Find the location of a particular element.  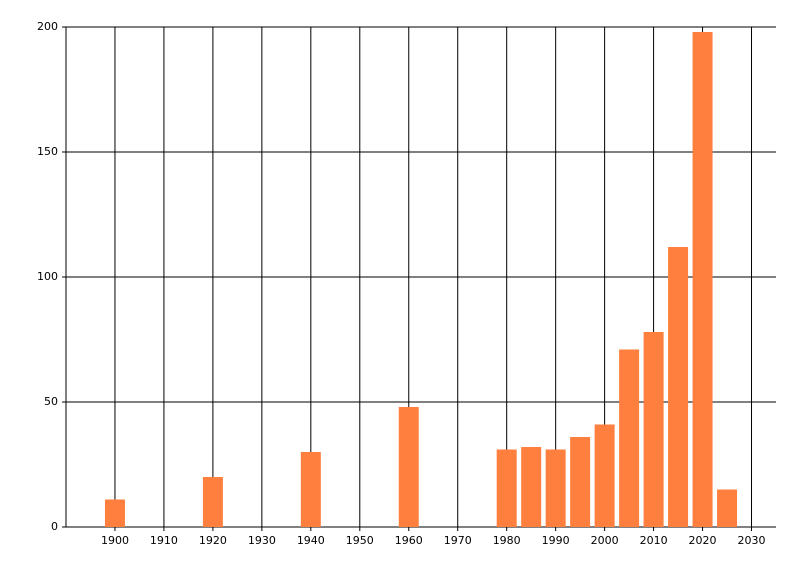

x-tick-label: 2020 is located at coordinates (703, 540).